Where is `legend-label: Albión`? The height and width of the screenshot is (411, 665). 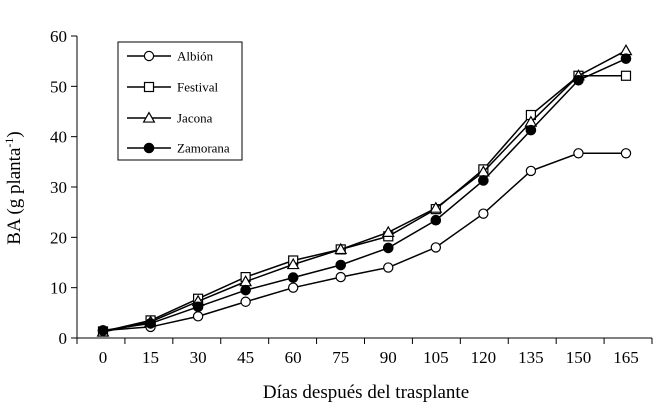
legend-label: Albión is located at coordinates (195, 56).